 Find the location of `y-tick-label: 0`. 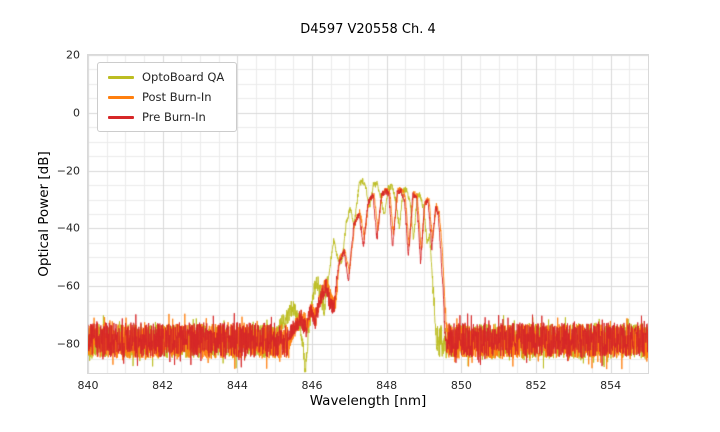

y-tick-label: 0 is located at coordinates (76, 113).